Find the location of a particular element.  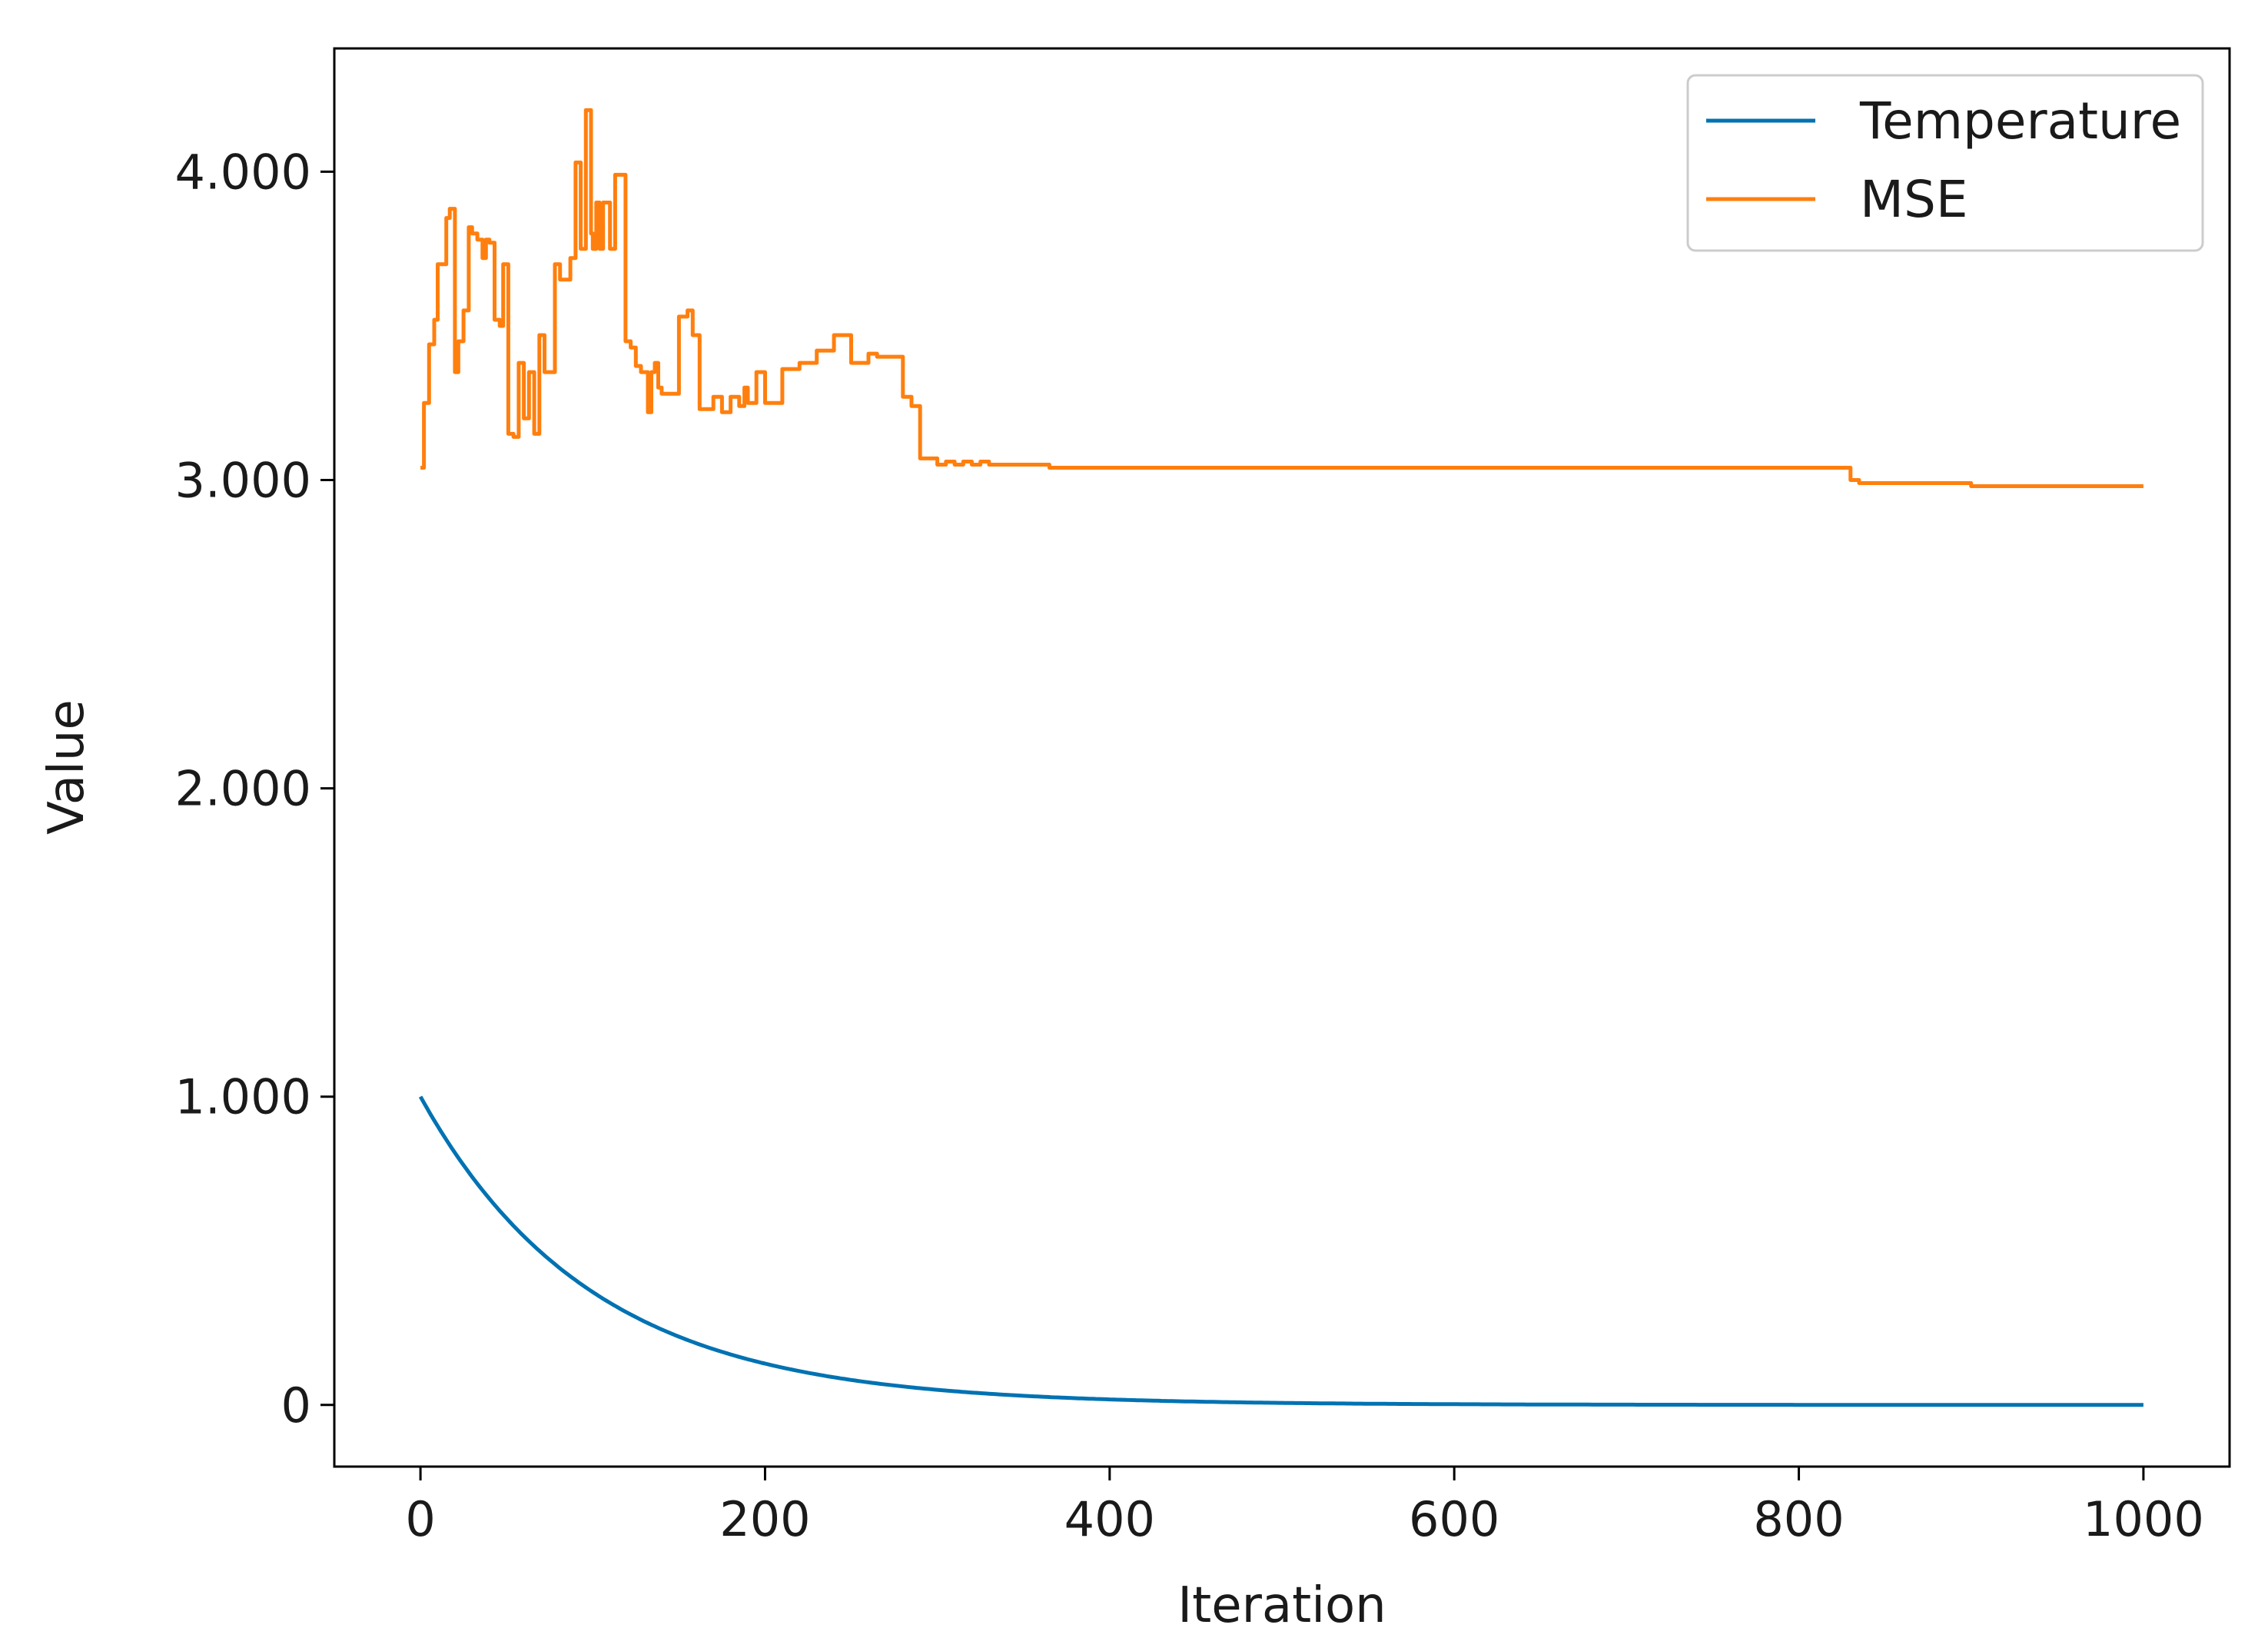

x-axis: 0 200 400 600 800 1000 is located at coordinates (1304, 1507).